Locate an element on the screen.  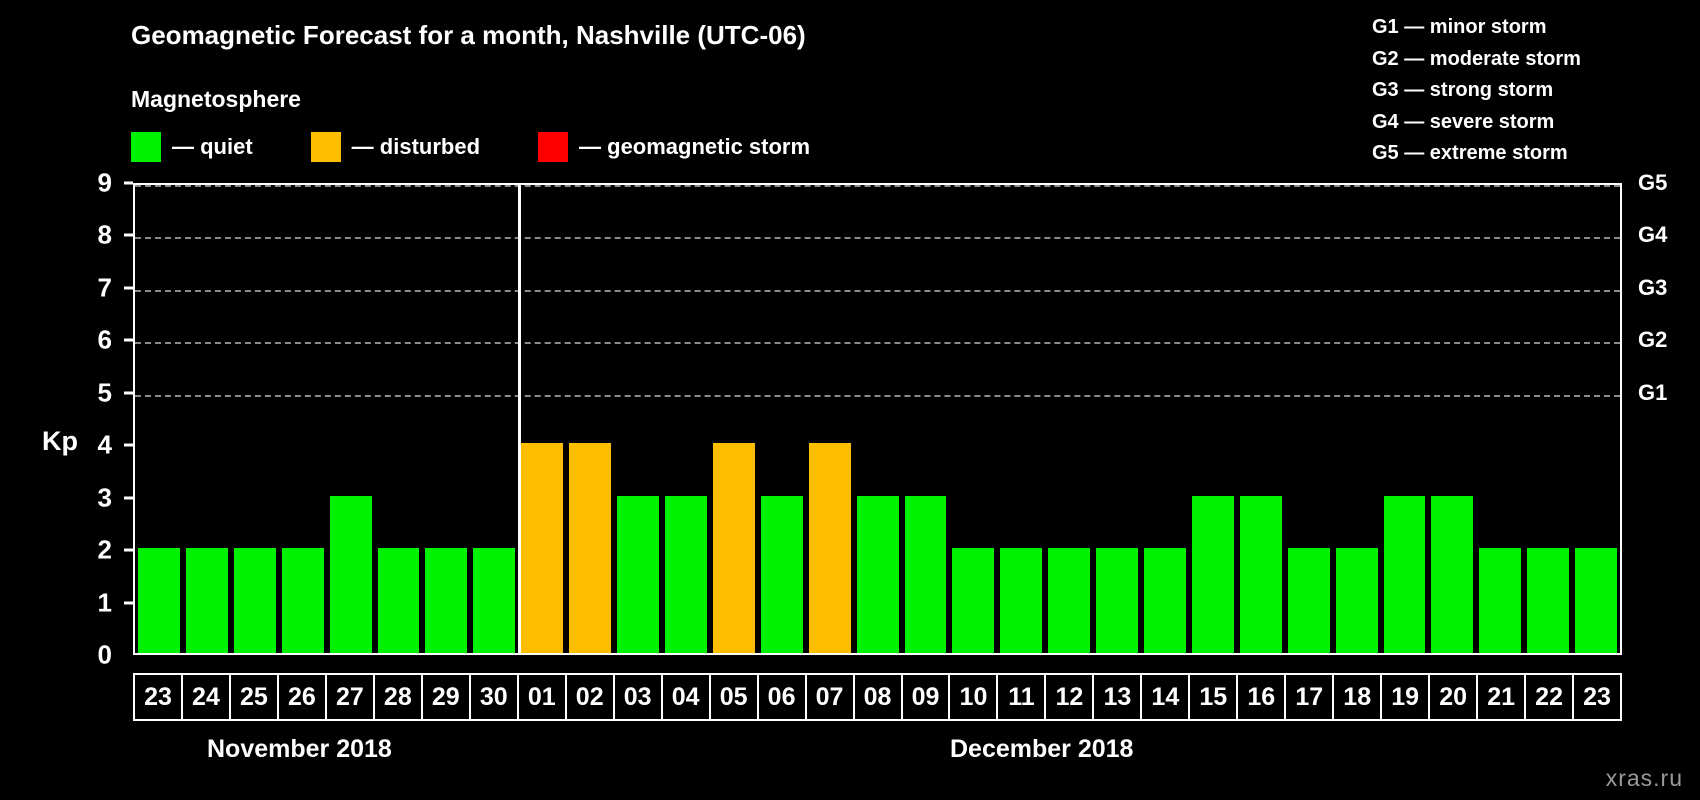
date-label-cell: 02 is located at coordinates (590, 697).